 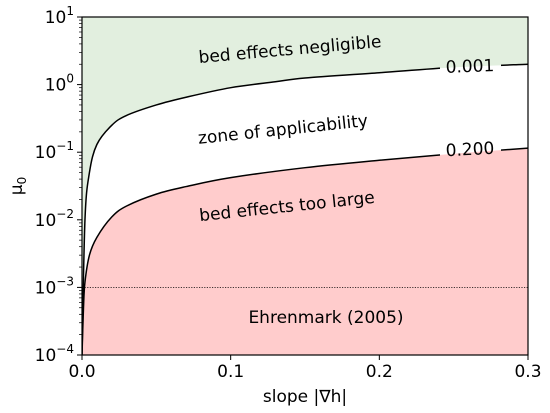 What do you see at coordinates (325, 318) in the screenshot?
I see `annotation-ehrenmark: Ehrenmark (2005)` at bounding box center [325, 318].